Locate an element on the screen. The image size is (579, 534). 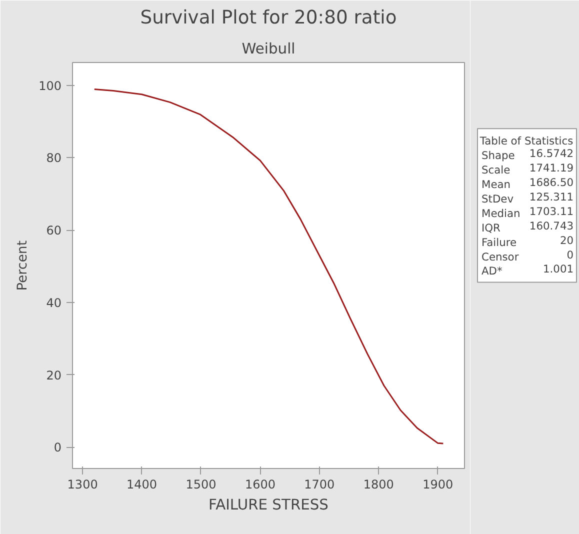
text: IQR 160.743 is located at coordinates (528, 226).